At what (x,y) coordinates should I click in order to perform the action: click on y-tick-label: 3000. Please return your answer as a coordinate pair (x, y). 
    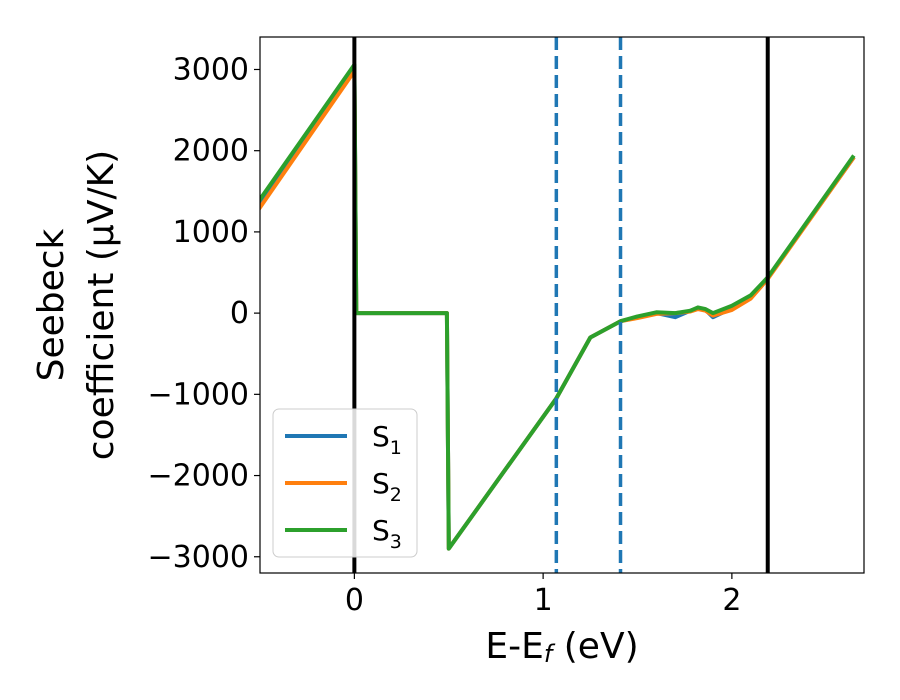
    Looking at the image, I should click on (211, 69).